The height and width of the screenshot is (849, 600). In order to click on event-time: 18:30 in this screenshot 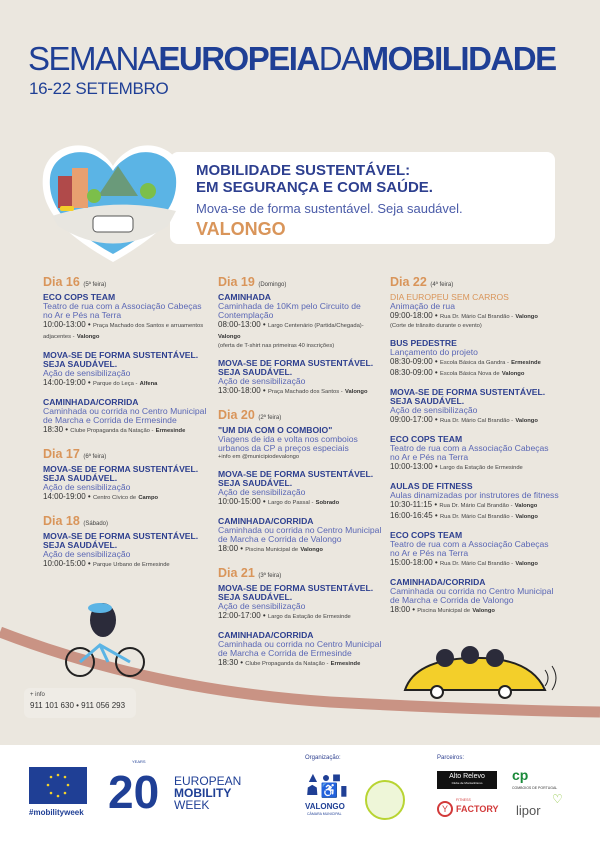, I will do `click(228, 662)`.